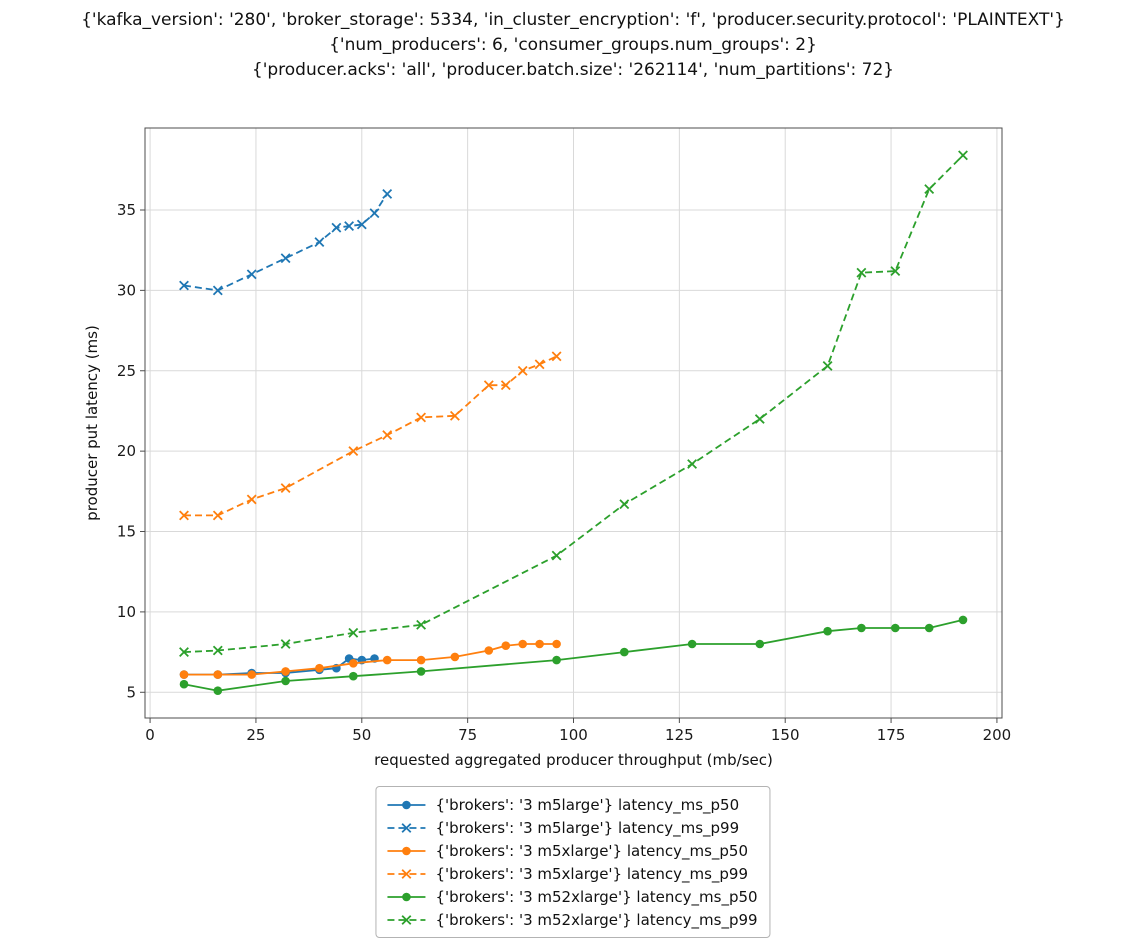 This screenshot has width=1146, height=952. What do you see at coordinates (467, 735) in the screenshot?
I see `x-tick-label: 75` at bounding box center [467, 735].